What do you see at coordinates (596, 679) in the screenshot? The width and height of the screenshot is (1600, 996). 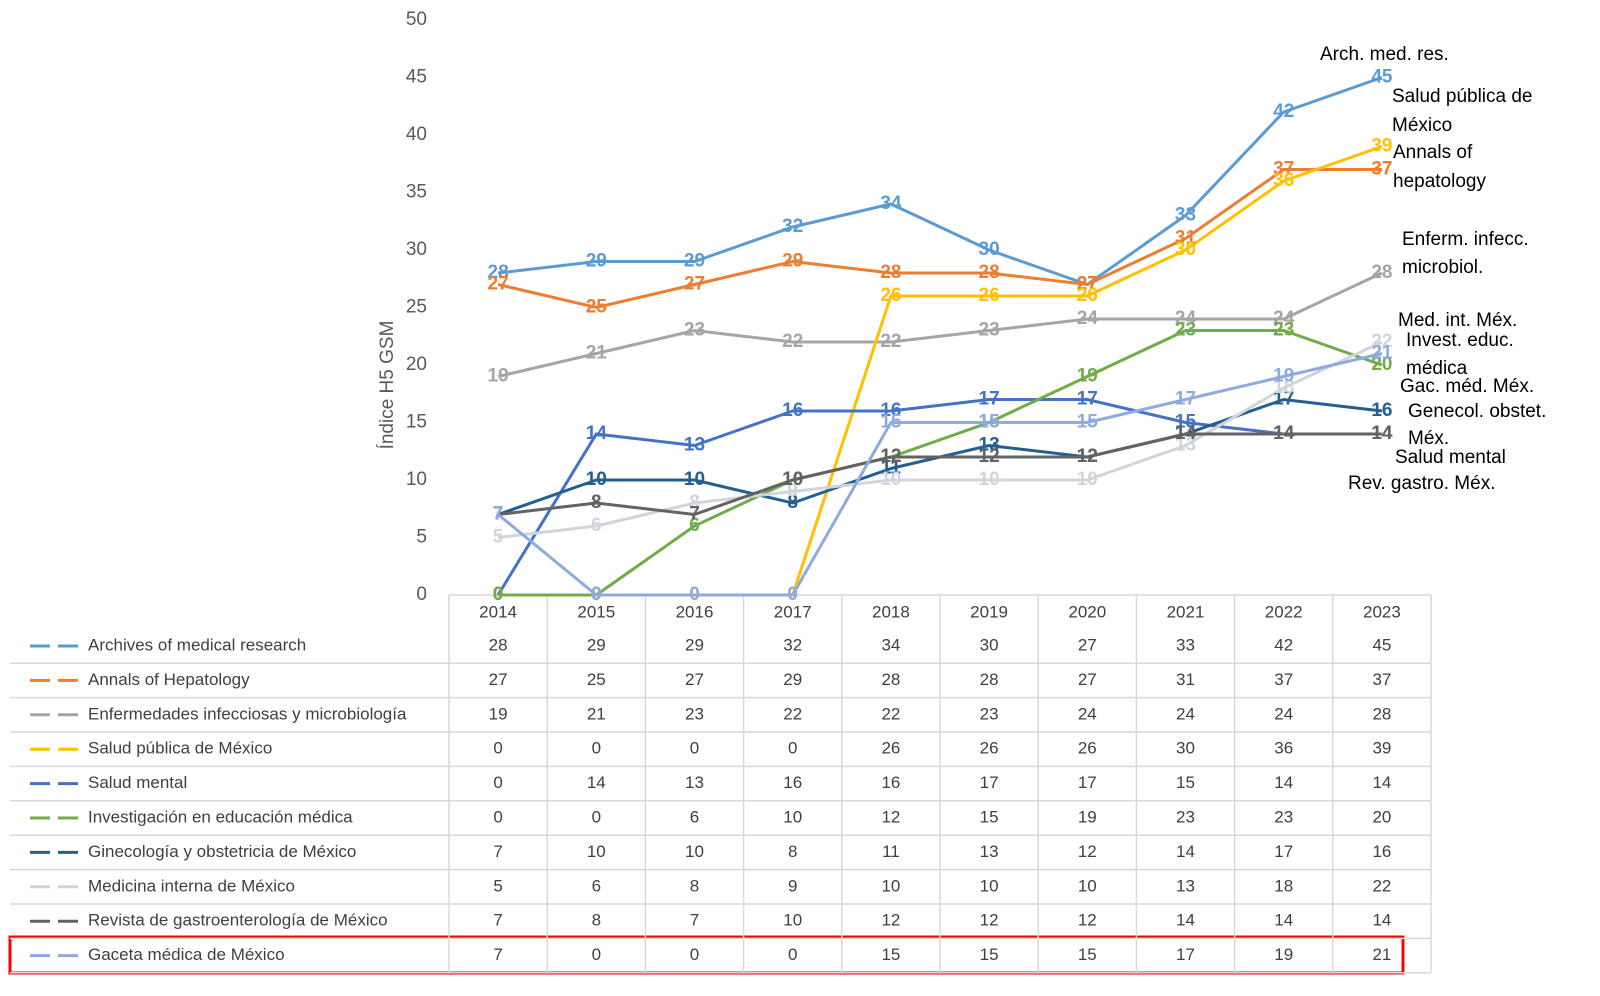 I see `table-cell: 25` at bounding box center [596, 679].